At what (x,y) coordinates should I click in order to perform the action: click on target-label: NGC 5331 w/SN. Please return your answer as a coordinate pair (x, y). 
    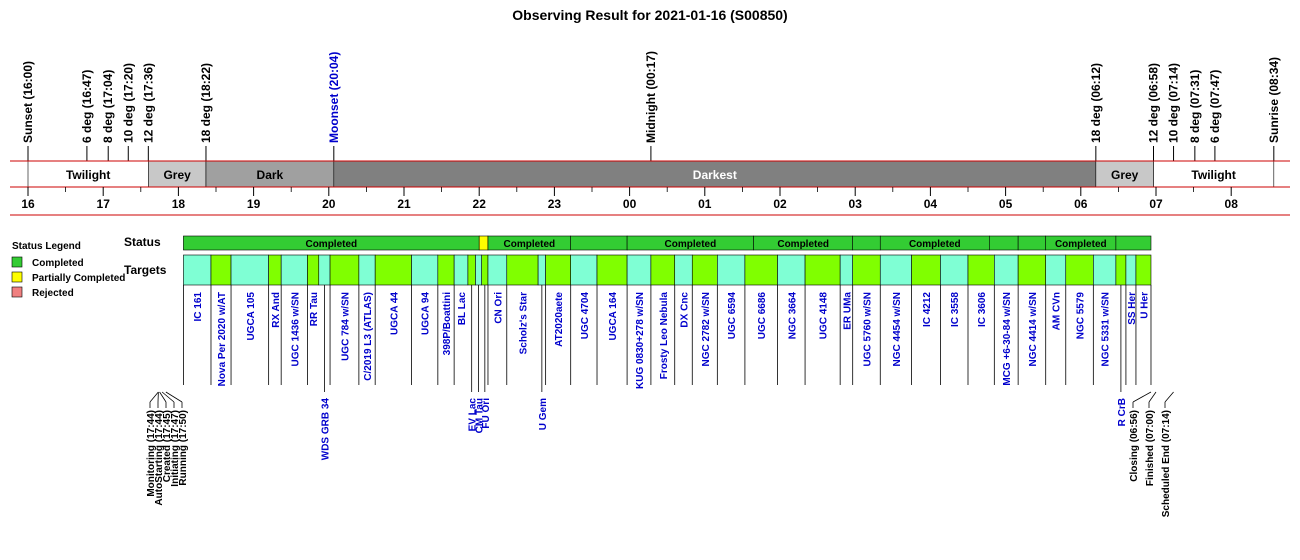
    Looking at the image, I should click on (1106, 329).